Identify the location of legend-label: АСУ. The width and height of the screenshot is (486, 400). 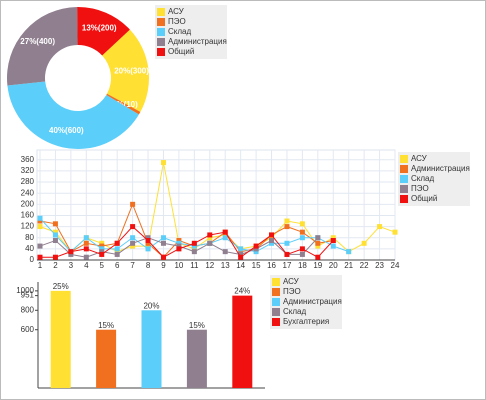
(291, 281).